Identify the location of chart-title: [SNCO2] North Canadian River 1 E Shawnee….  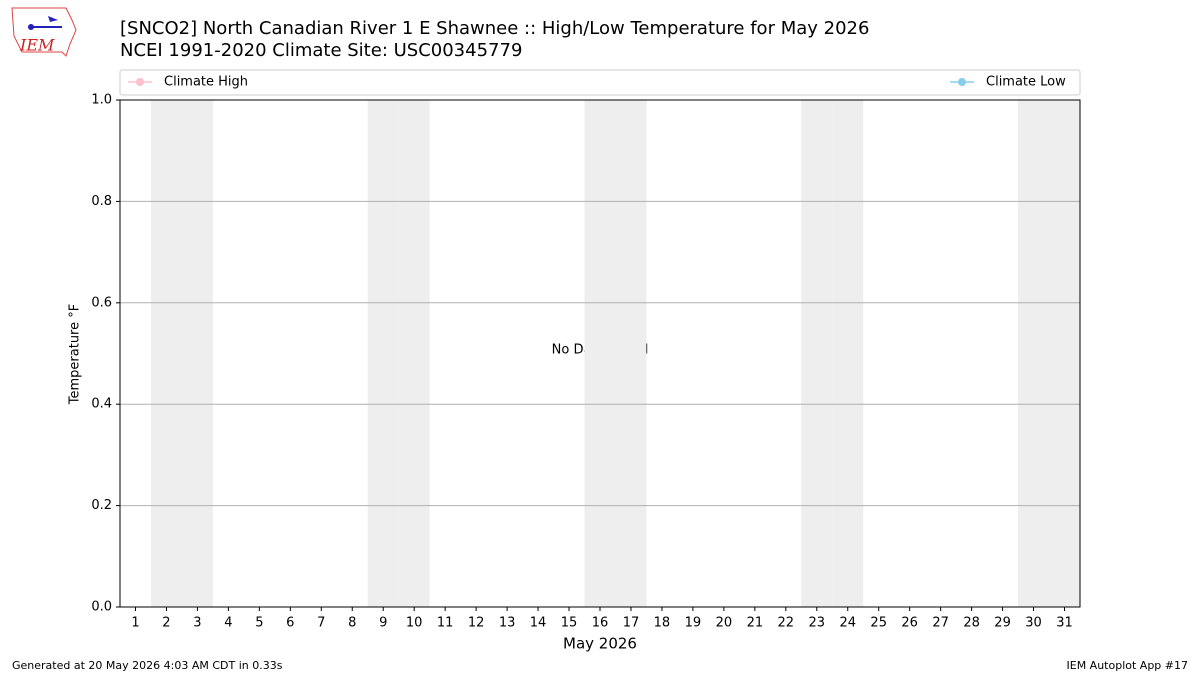
(494, 28).